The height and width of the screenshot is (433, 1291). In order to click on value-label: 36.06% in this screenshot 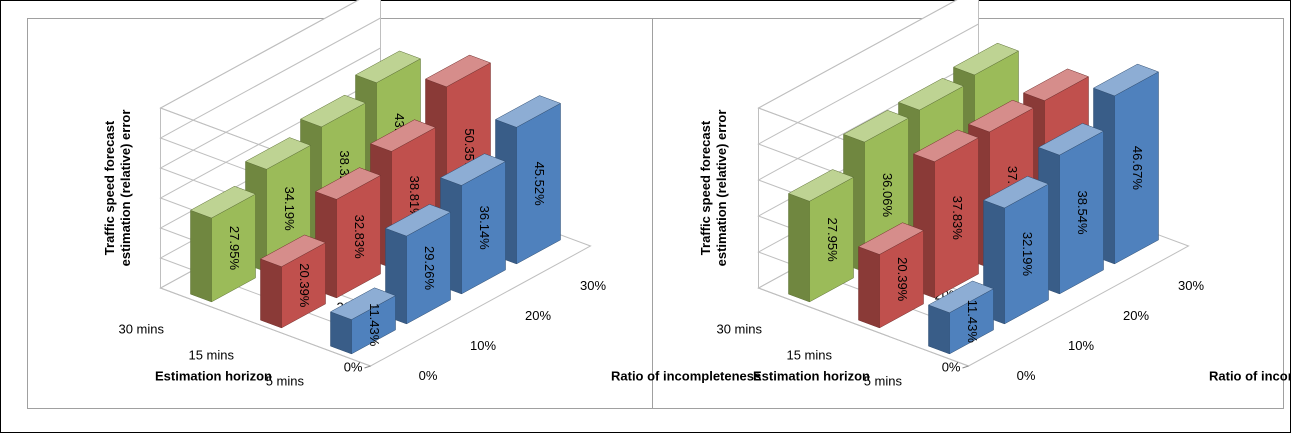, I will do `click(887, 195)`.